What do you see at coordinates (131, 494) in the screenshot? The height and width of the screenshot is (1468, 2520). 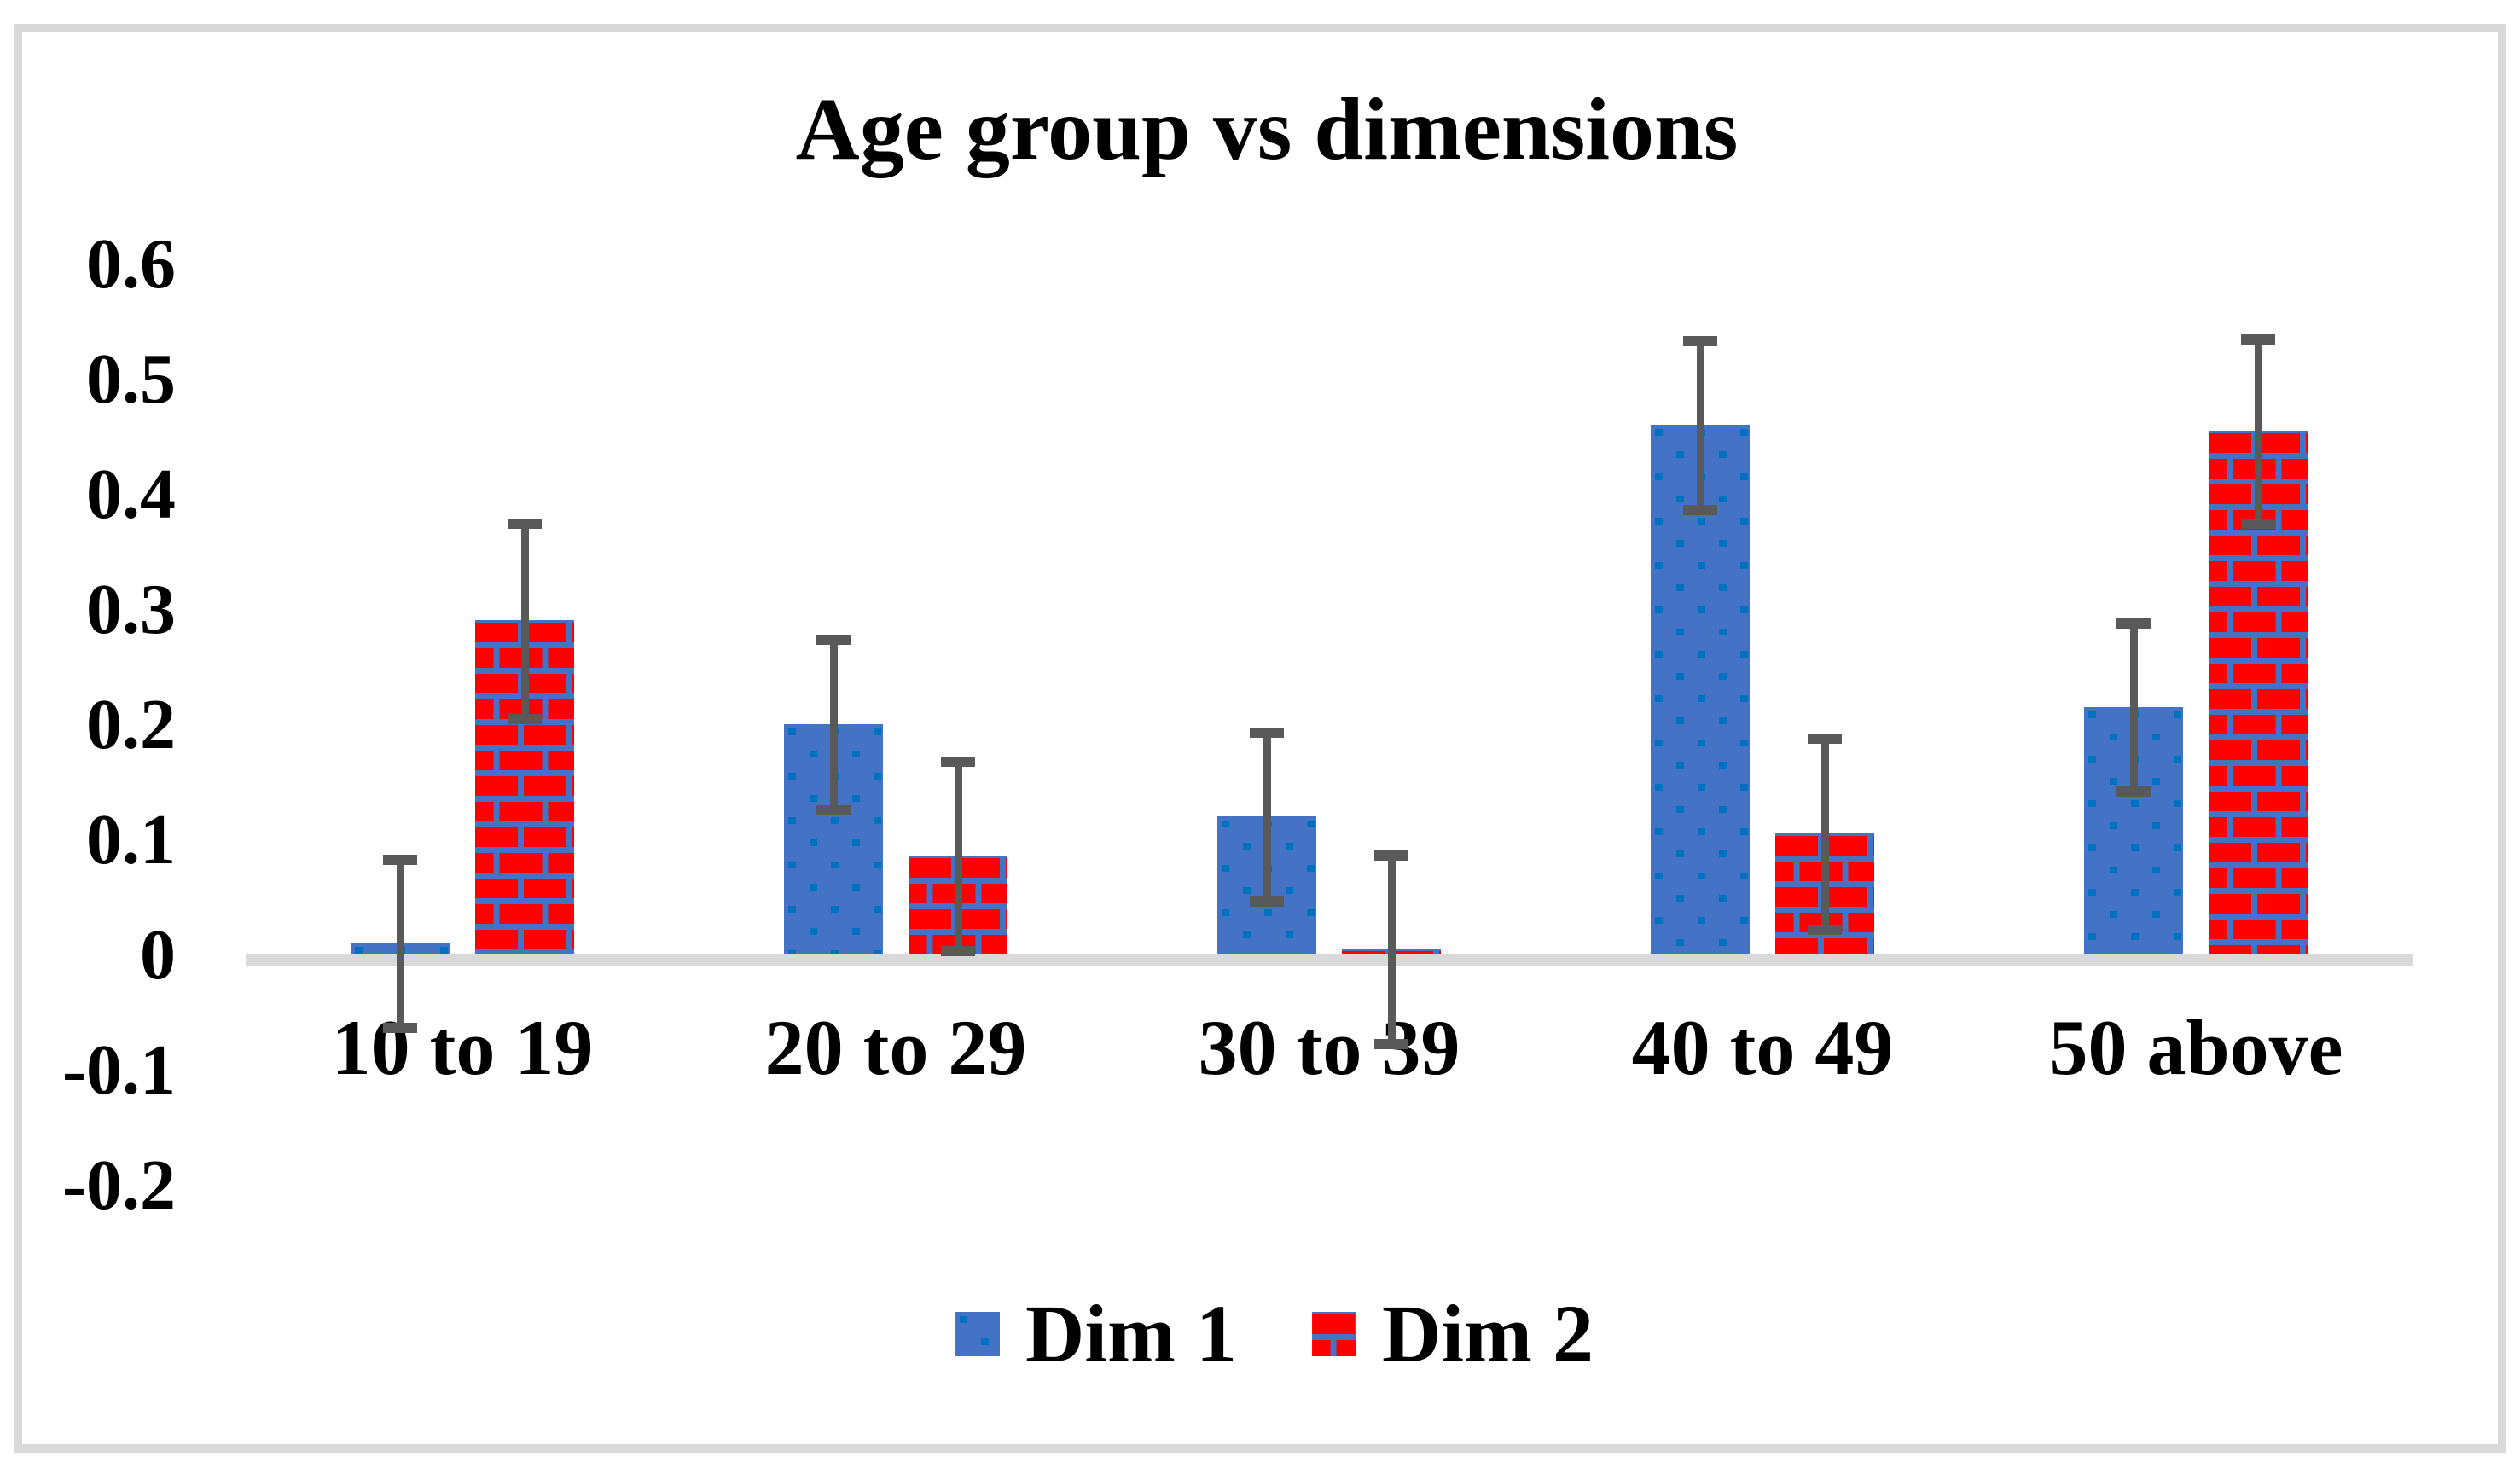 I see `y-axis-tick-label: 0.4` at bounding box center [131, 494].